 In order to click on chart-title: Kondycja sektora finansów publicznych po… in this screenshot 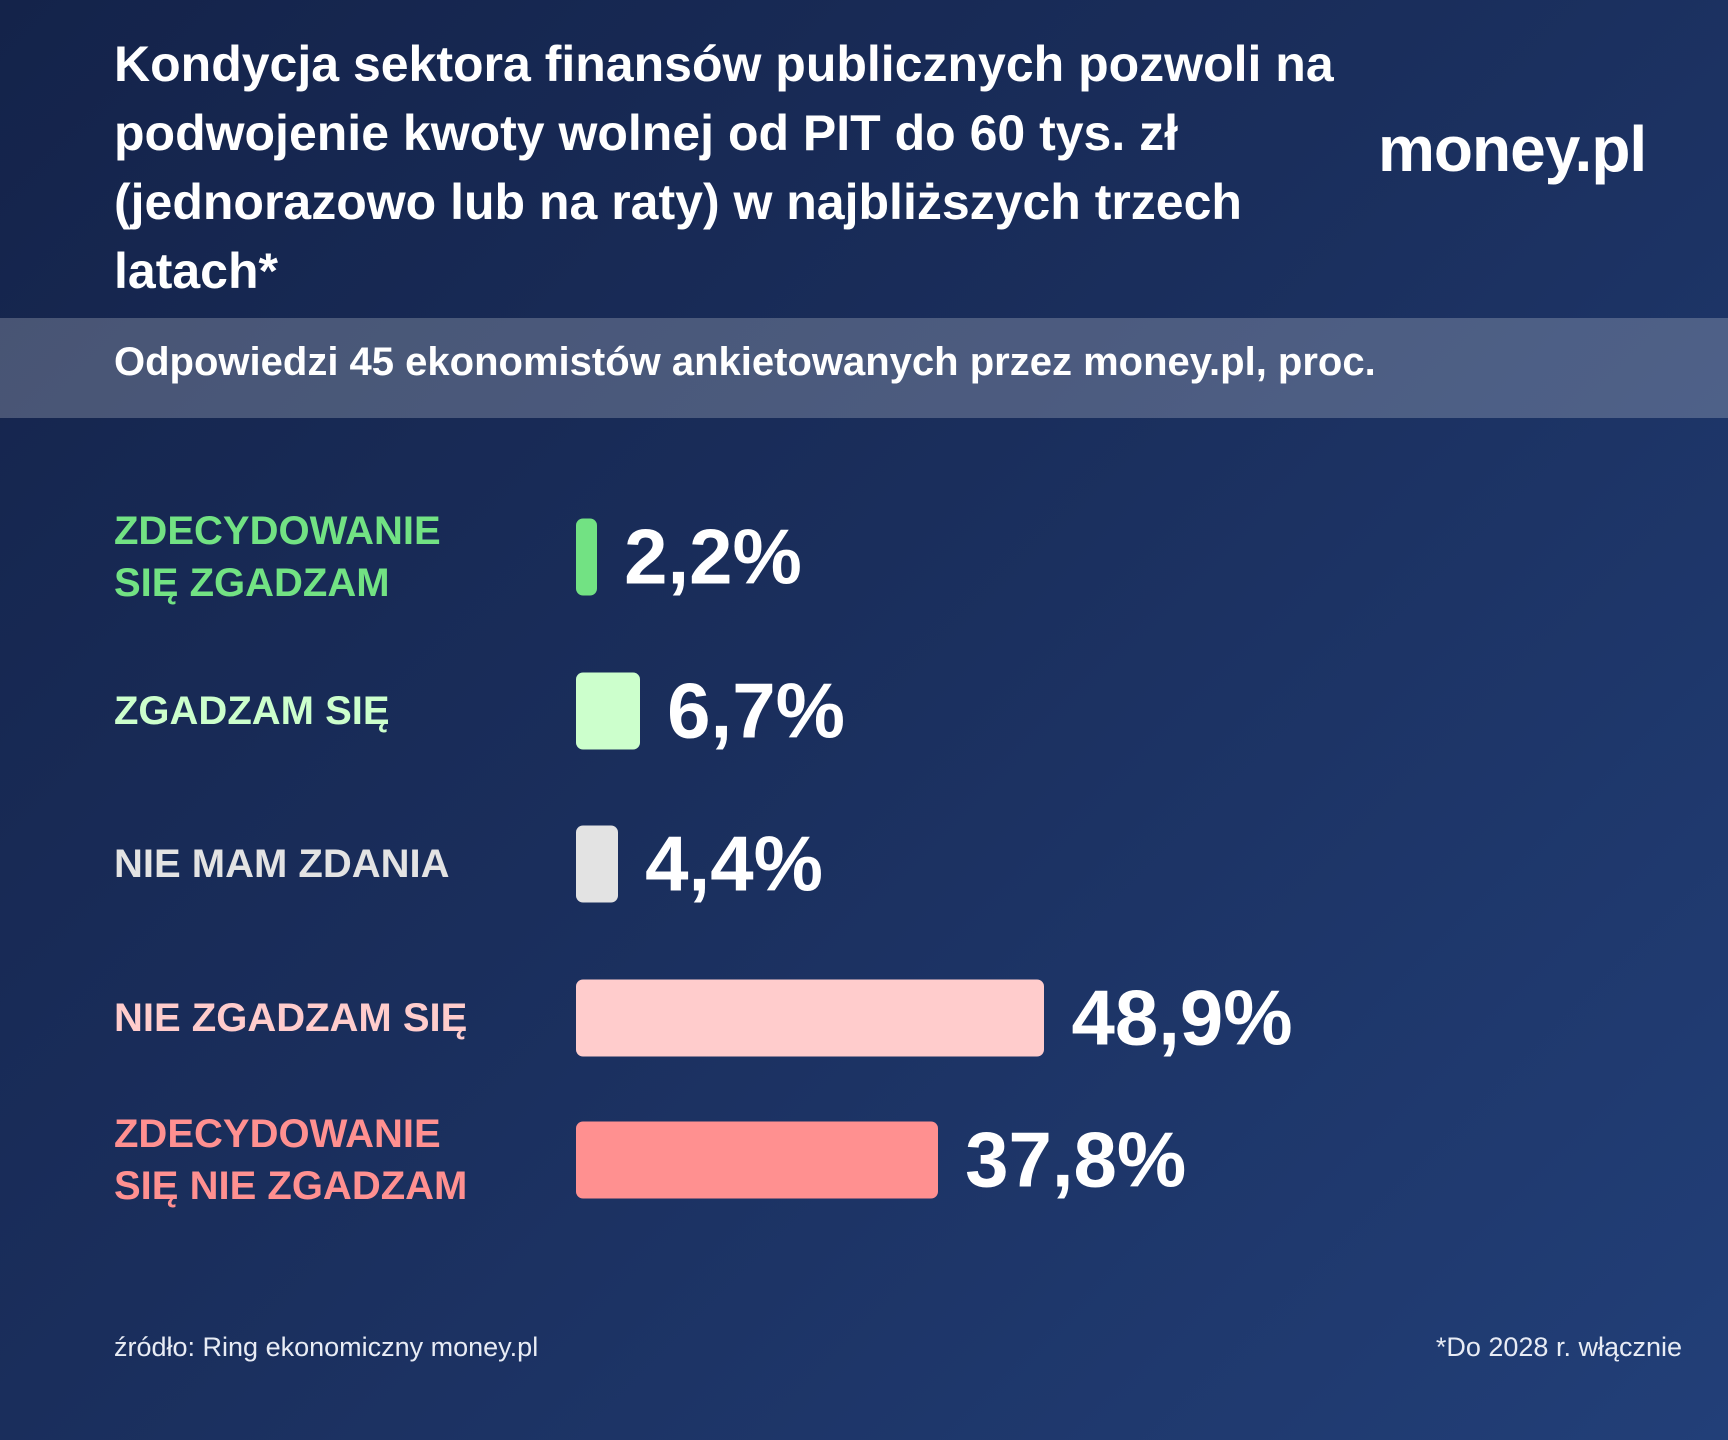, I will do `click(724, 167)`.